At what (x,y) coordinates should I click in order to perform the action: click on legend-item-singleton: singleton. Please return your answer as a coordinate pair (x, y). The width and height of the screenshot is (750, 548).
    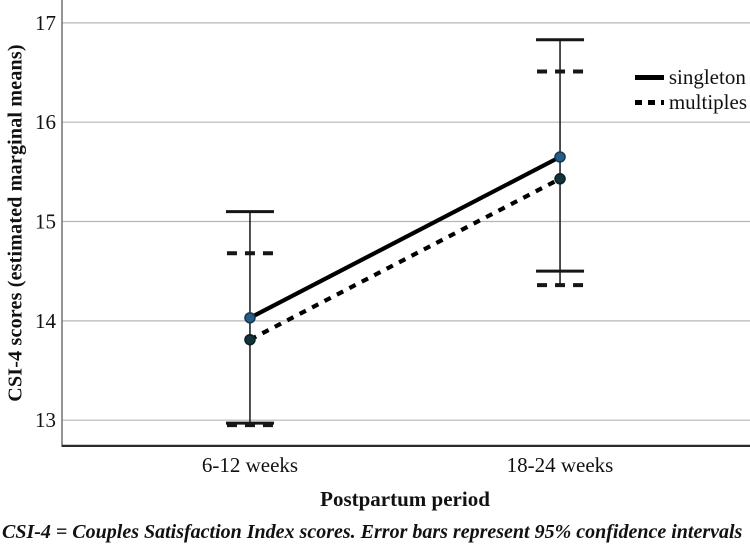
    Looking at the image, I should click on (690, 77).